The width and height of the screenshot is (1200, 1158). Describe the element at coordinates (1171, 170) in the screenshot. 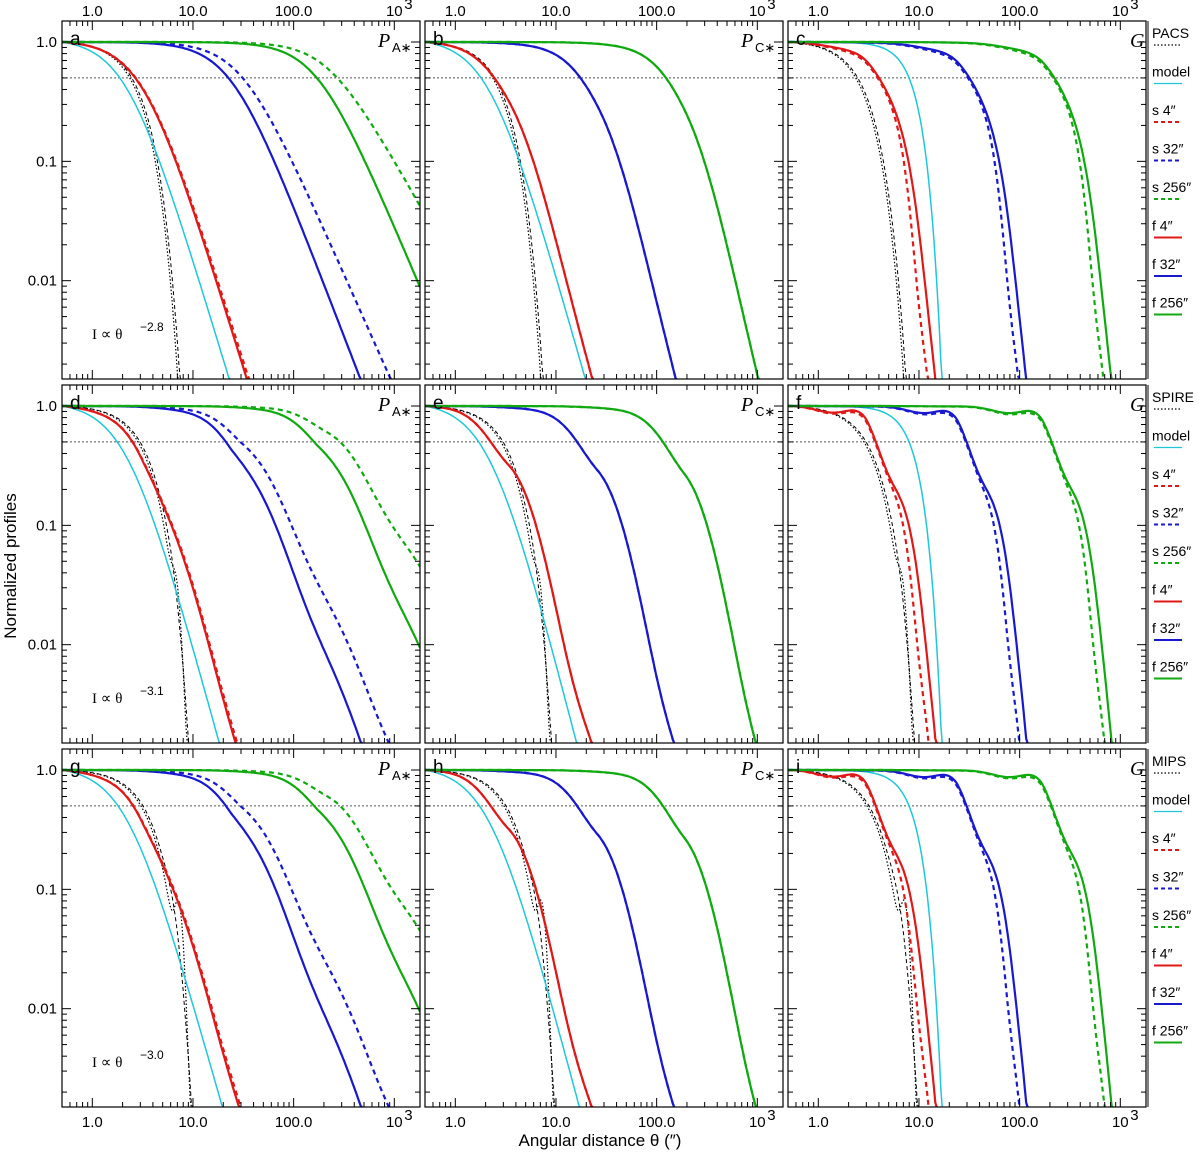

I see `legend-row-1: PACS model s 4″ s 32″ s 256″ f 4″ f 32″ f 256″` at that location.